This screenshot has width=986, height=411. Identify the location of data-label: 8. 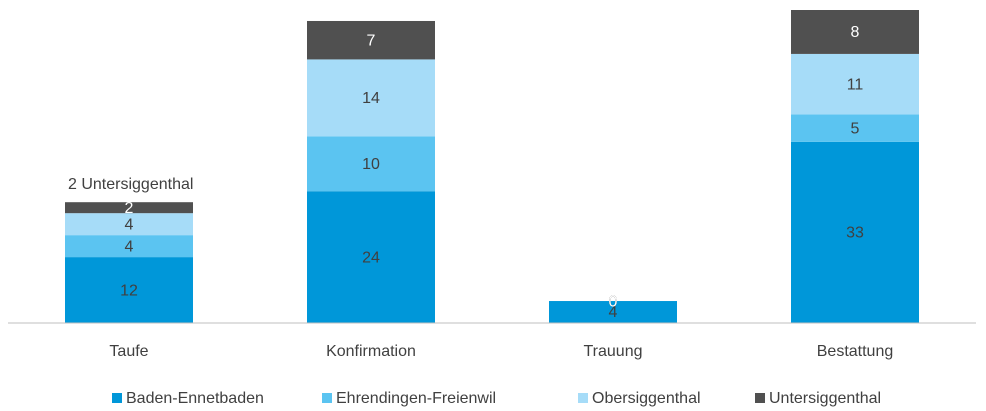
(855, 32).